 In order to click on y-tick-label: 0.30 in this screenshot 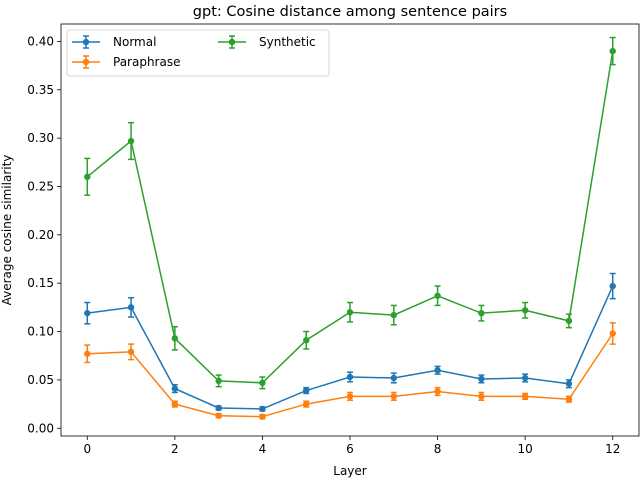, I will do `click(40, 138)`.